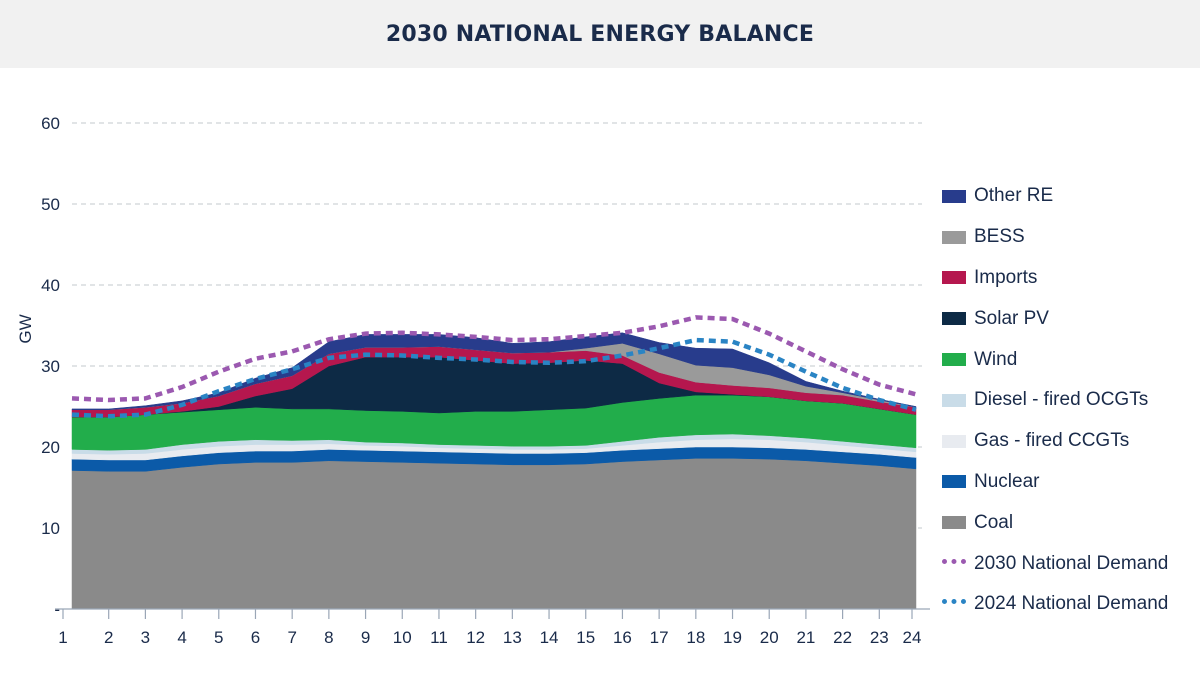  Describe the element at coordinates (50, 528) in the screenshot. I see `y-tick-label: 10` at that location.